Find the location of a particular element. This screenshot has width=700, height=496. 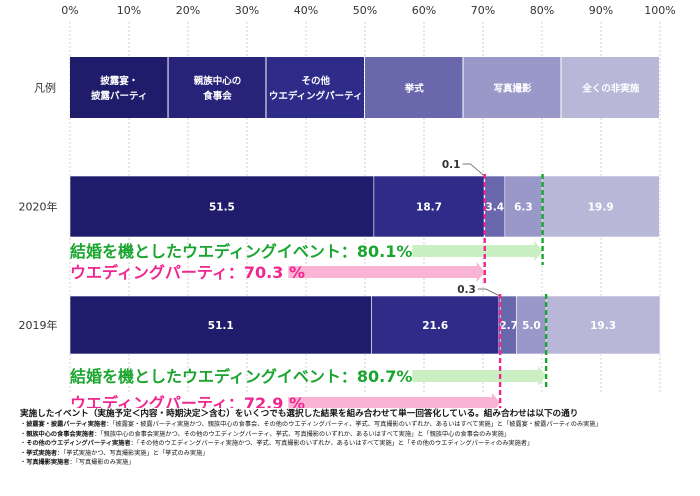

x-tick-label: 90% is located at coordinates (601, 10).